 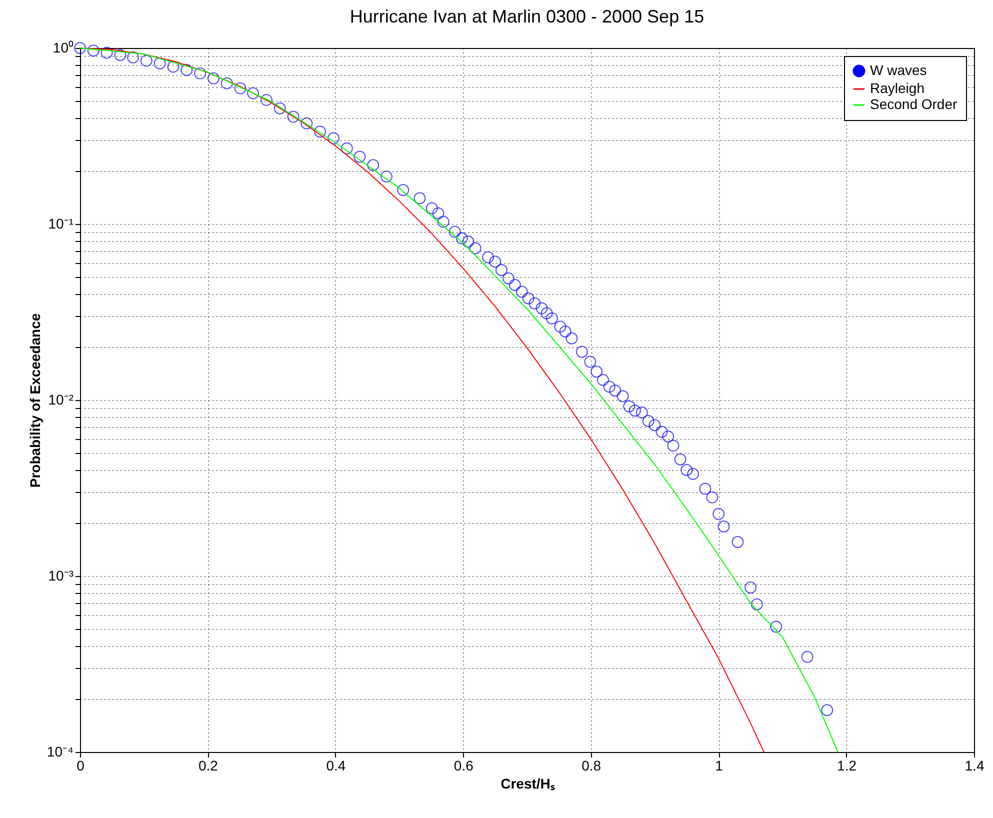 What do you see at coordinates (592, 766) in the screenshot?
I see `x-tick-label: 0.8` at bounding box center [592, 766].